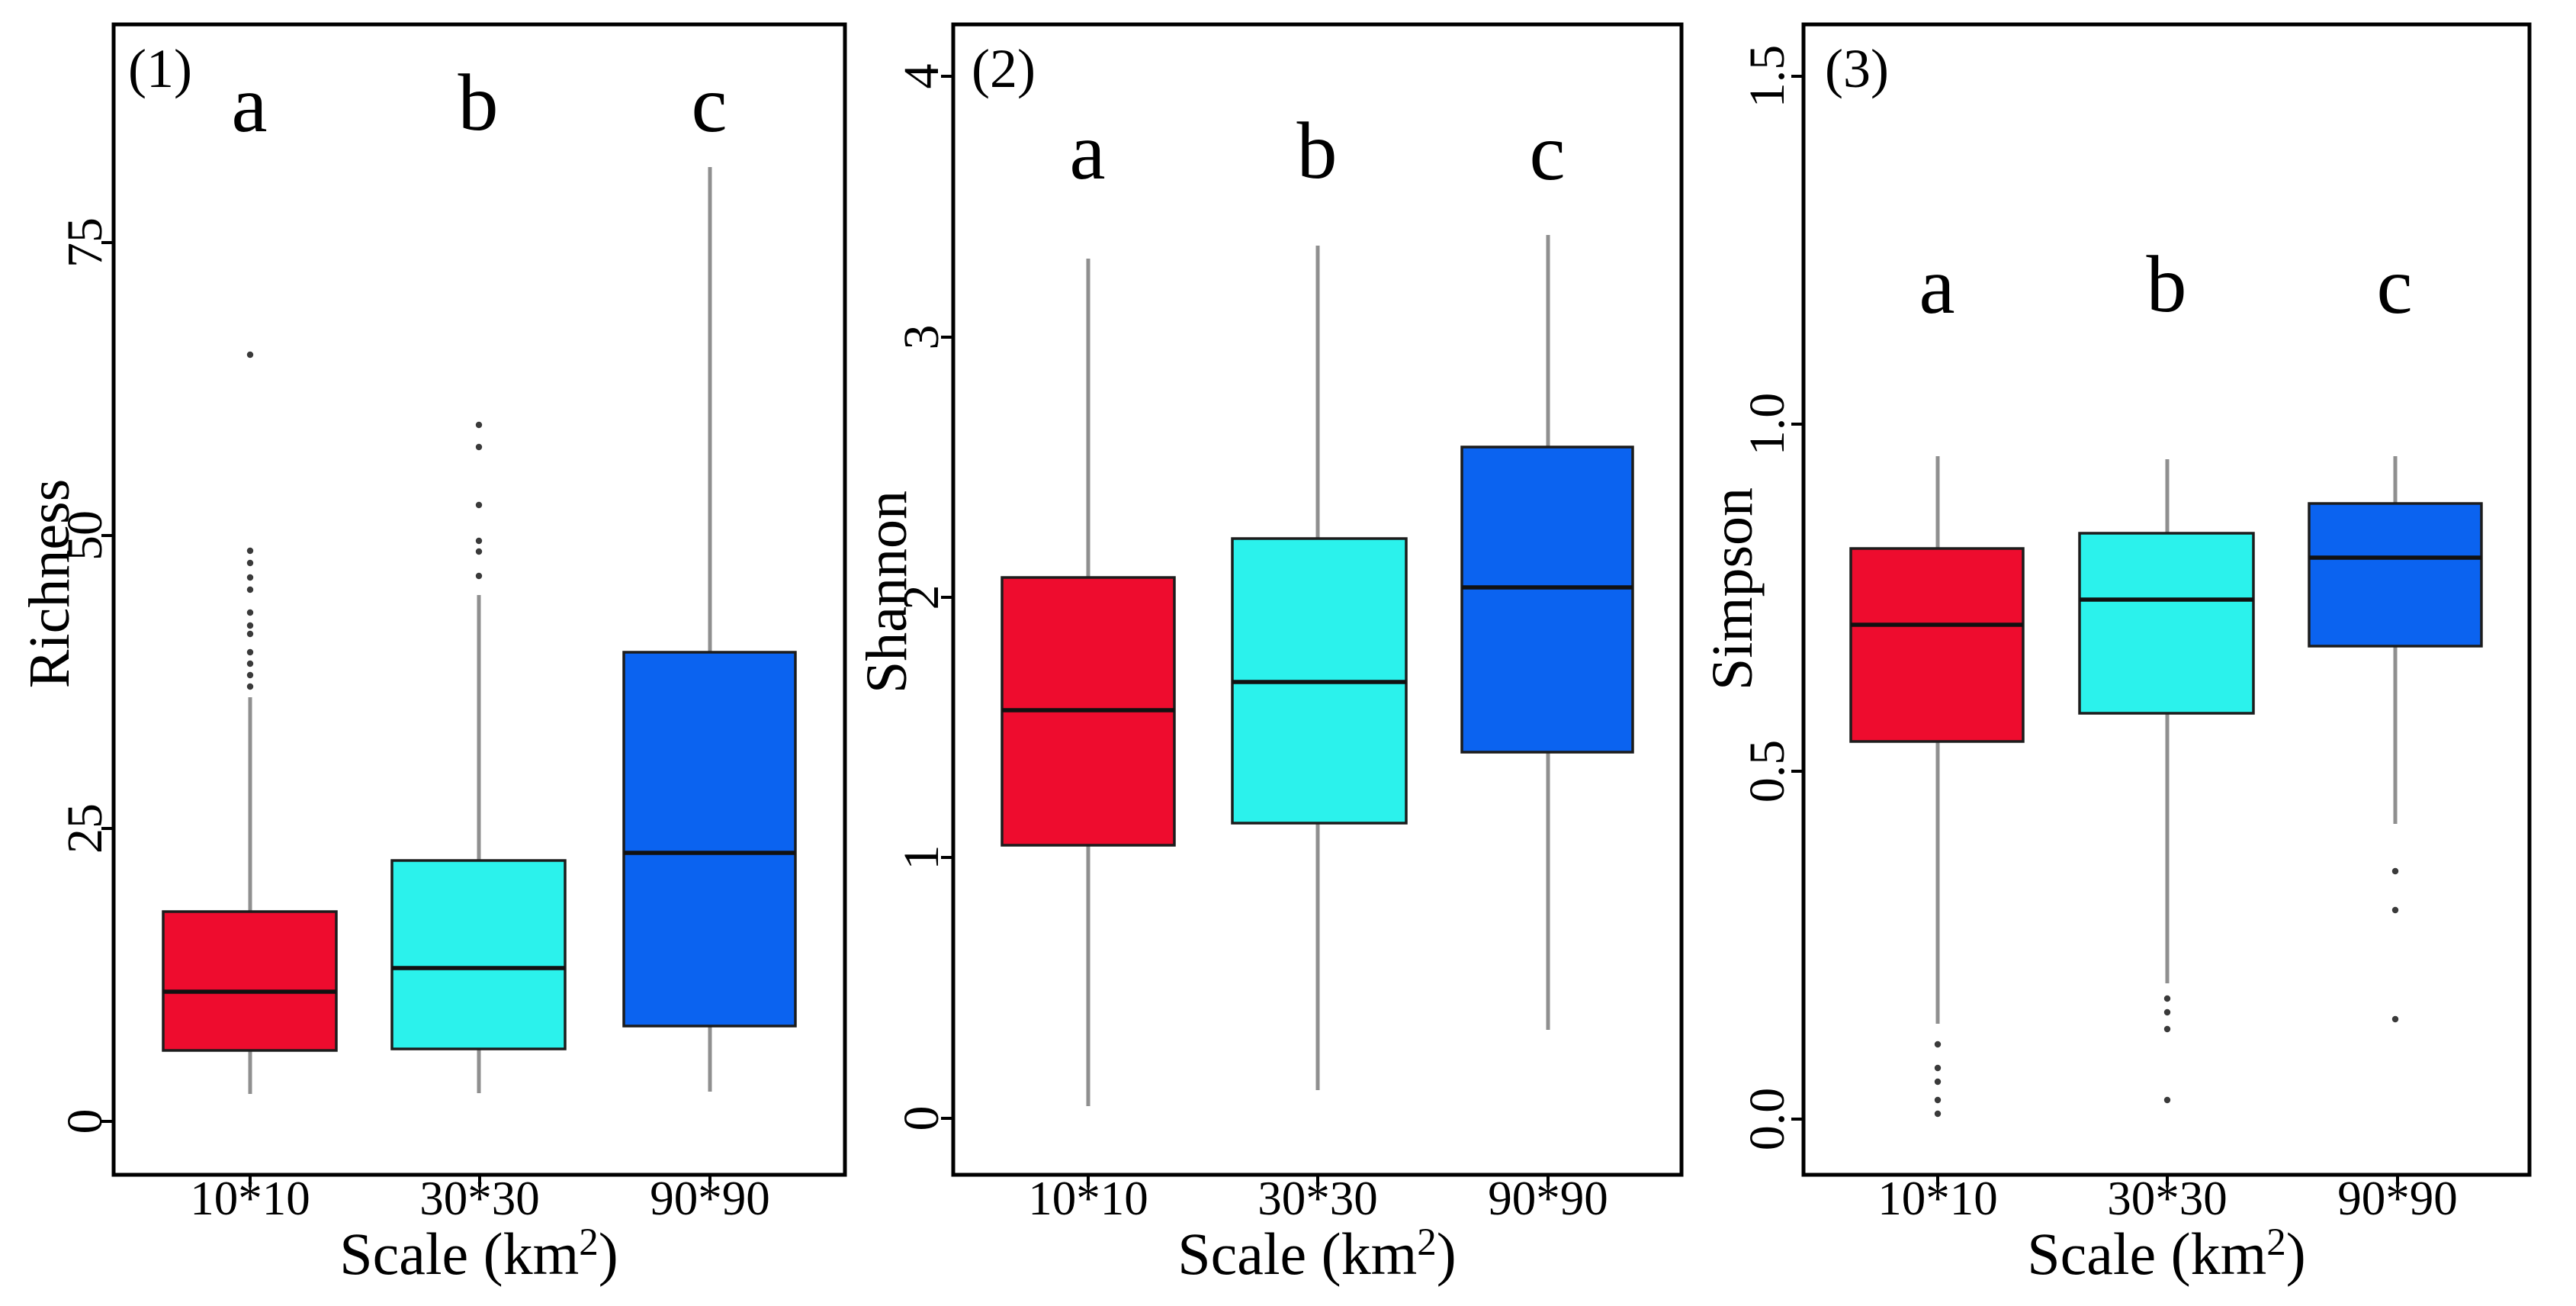  What do you see at coordinates (85, 535) in the screenshot?
I see `svg-text: 50` at bounding box center [85, 535].